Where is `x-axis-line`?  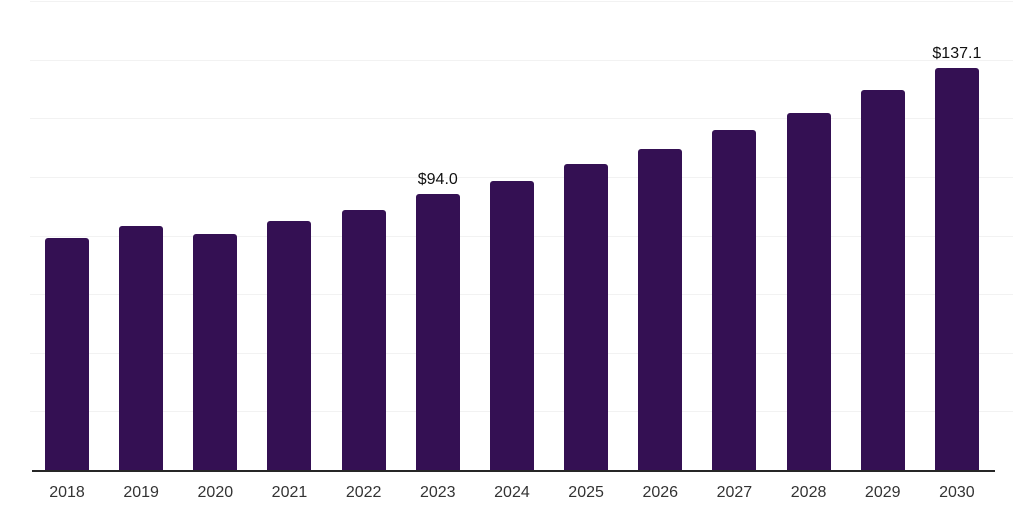 x-axis-line is located at coordinates (513, 471).